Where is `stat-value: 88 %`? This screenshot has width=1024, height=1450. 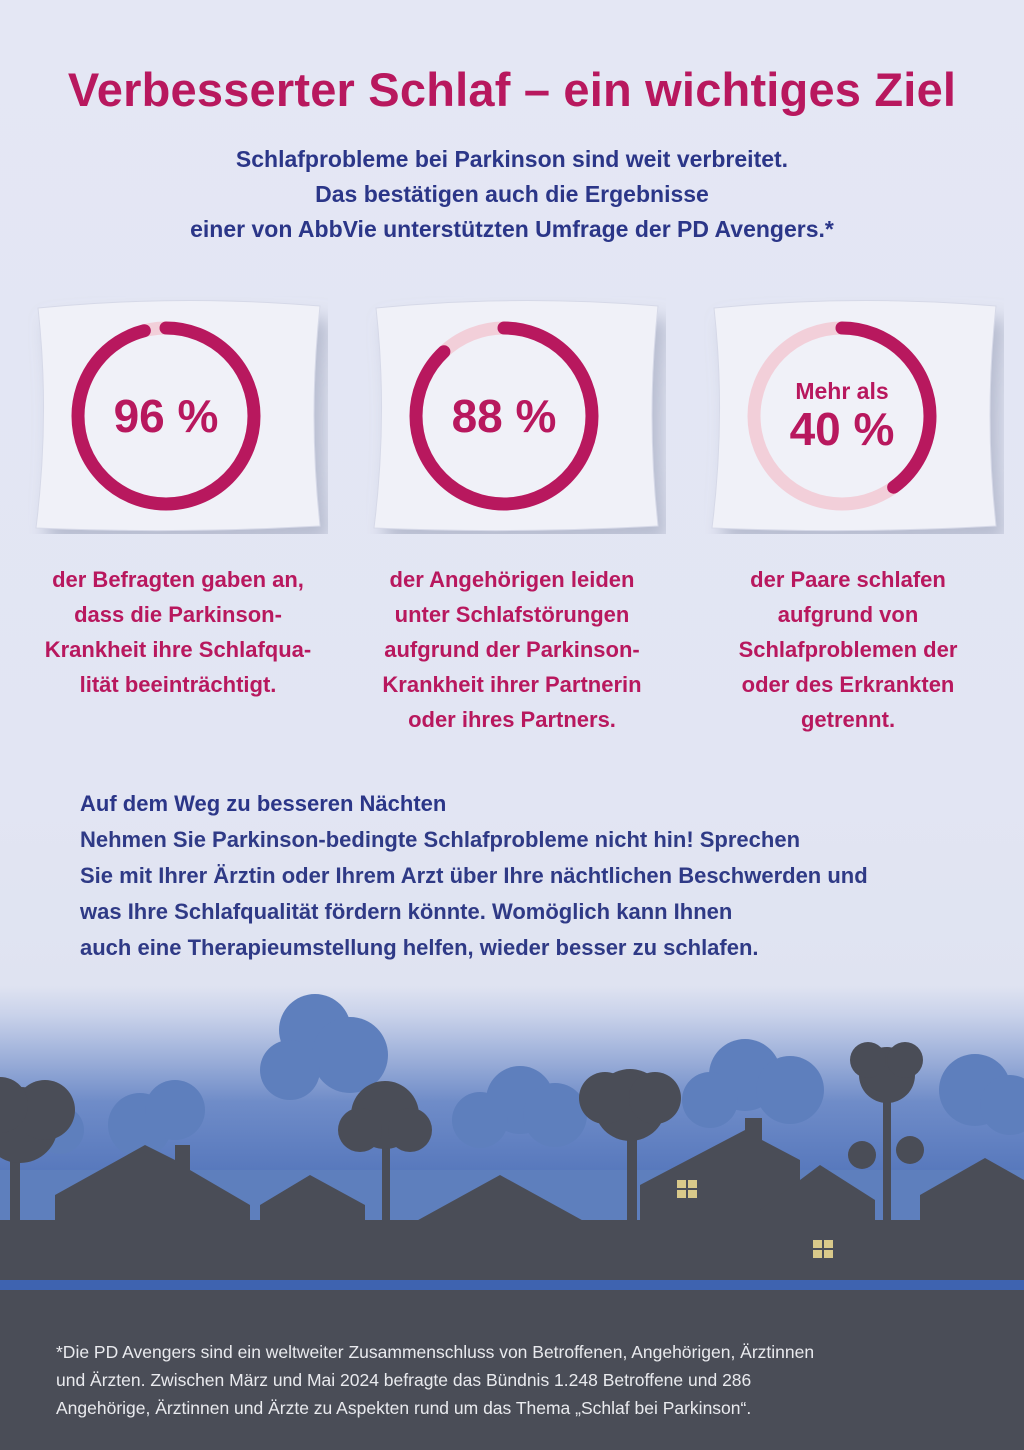 stat-value: 88 % is located at coordinates (504, 416).